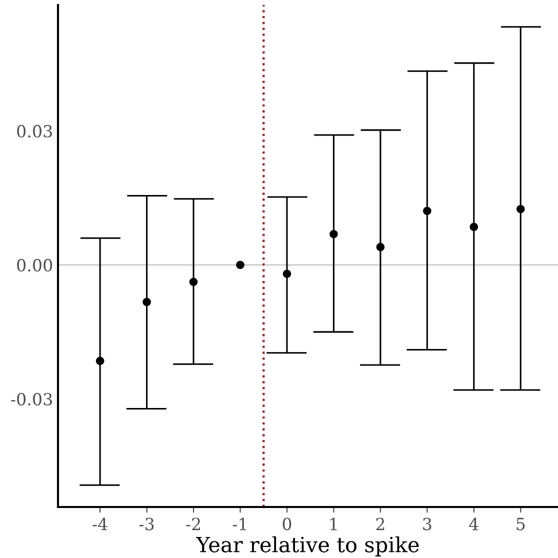 The image size is (558, 558). I want to click on x-tick-label: -4, so click(100, 524).